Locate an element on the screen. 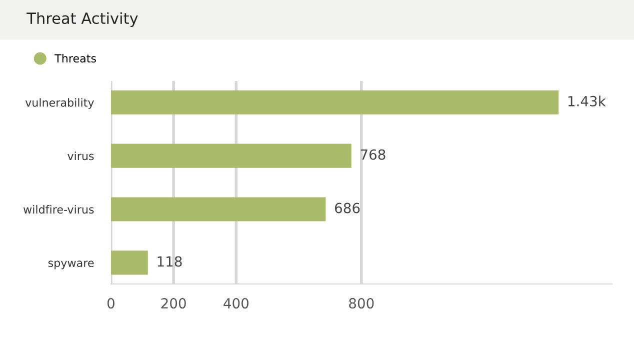 This screenshot has width=634, height=338. data-label: 768 is located at coordinates (373, 154).